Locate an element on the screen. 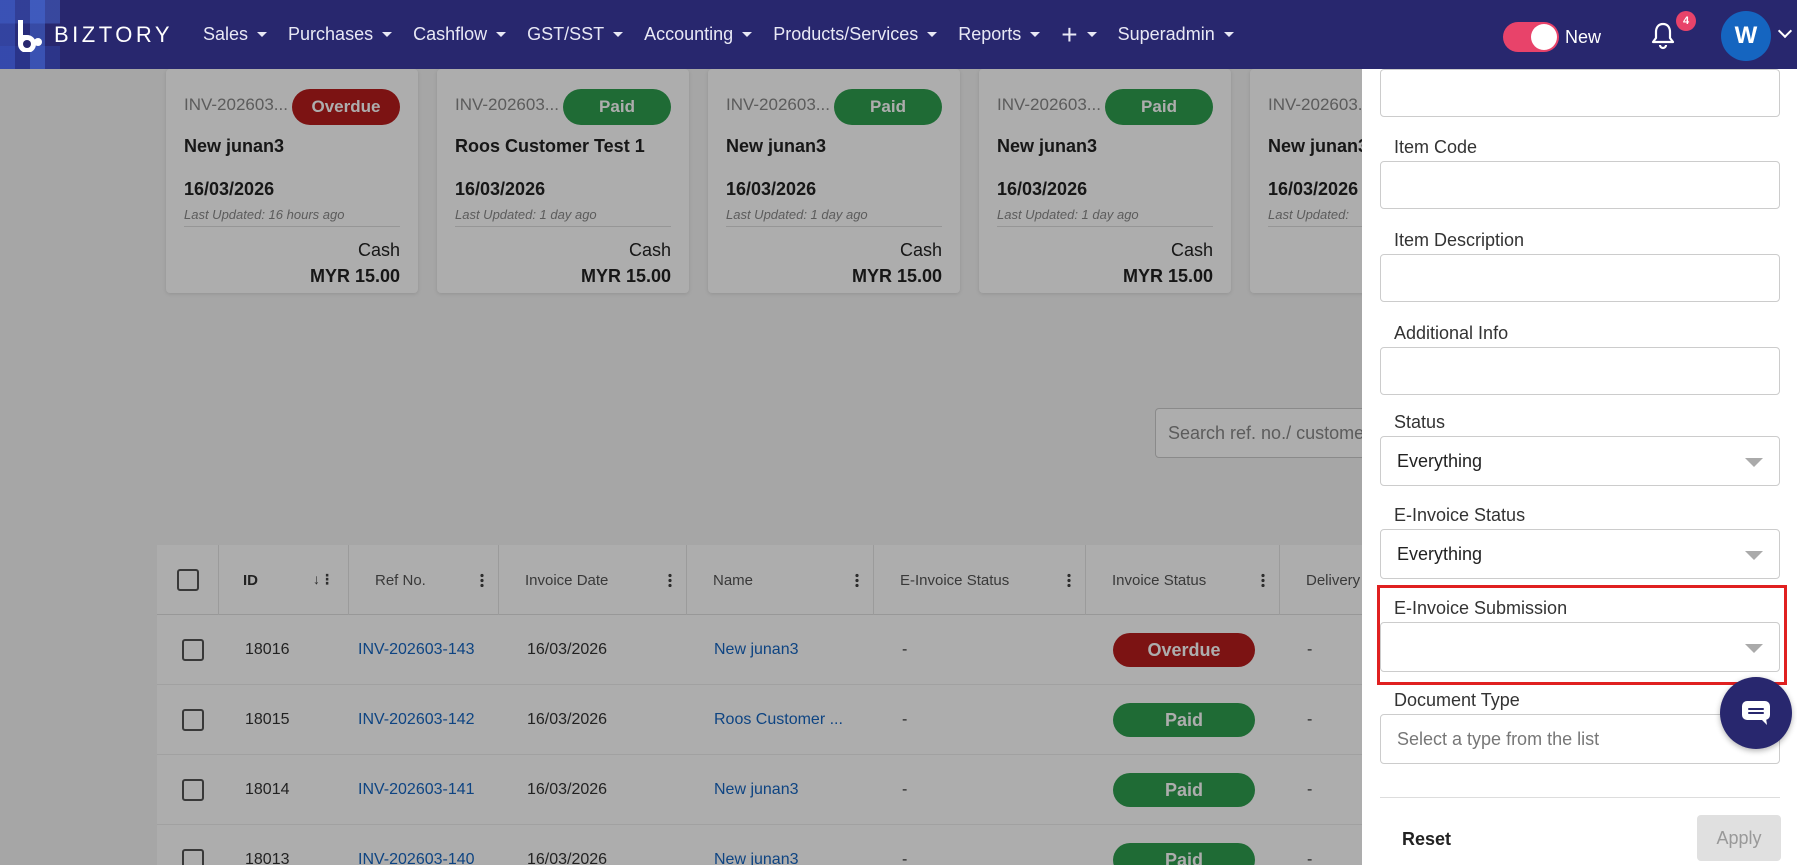 This screenshot has height=865, width=1797. nav-products-services: Products/Services is located at coordinates (855, 34).